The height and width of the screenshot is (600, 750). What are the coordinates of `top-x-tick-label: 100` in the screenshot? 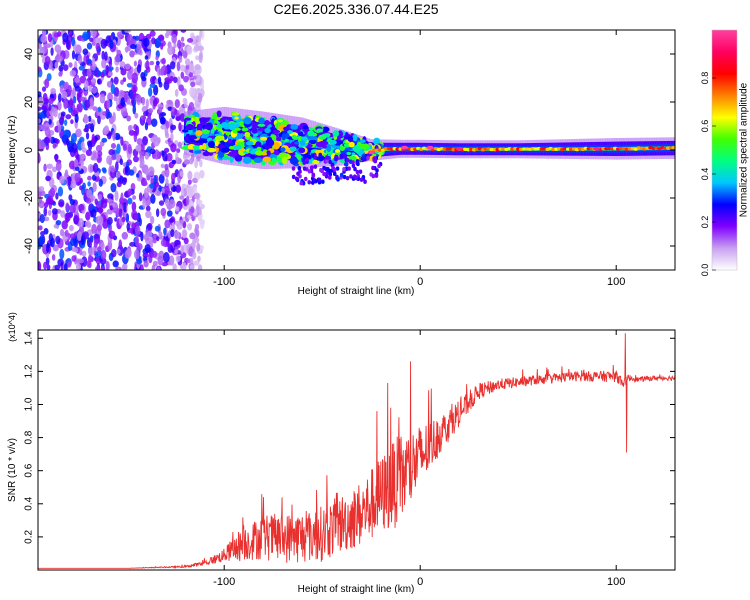 It's located at (616, 282).